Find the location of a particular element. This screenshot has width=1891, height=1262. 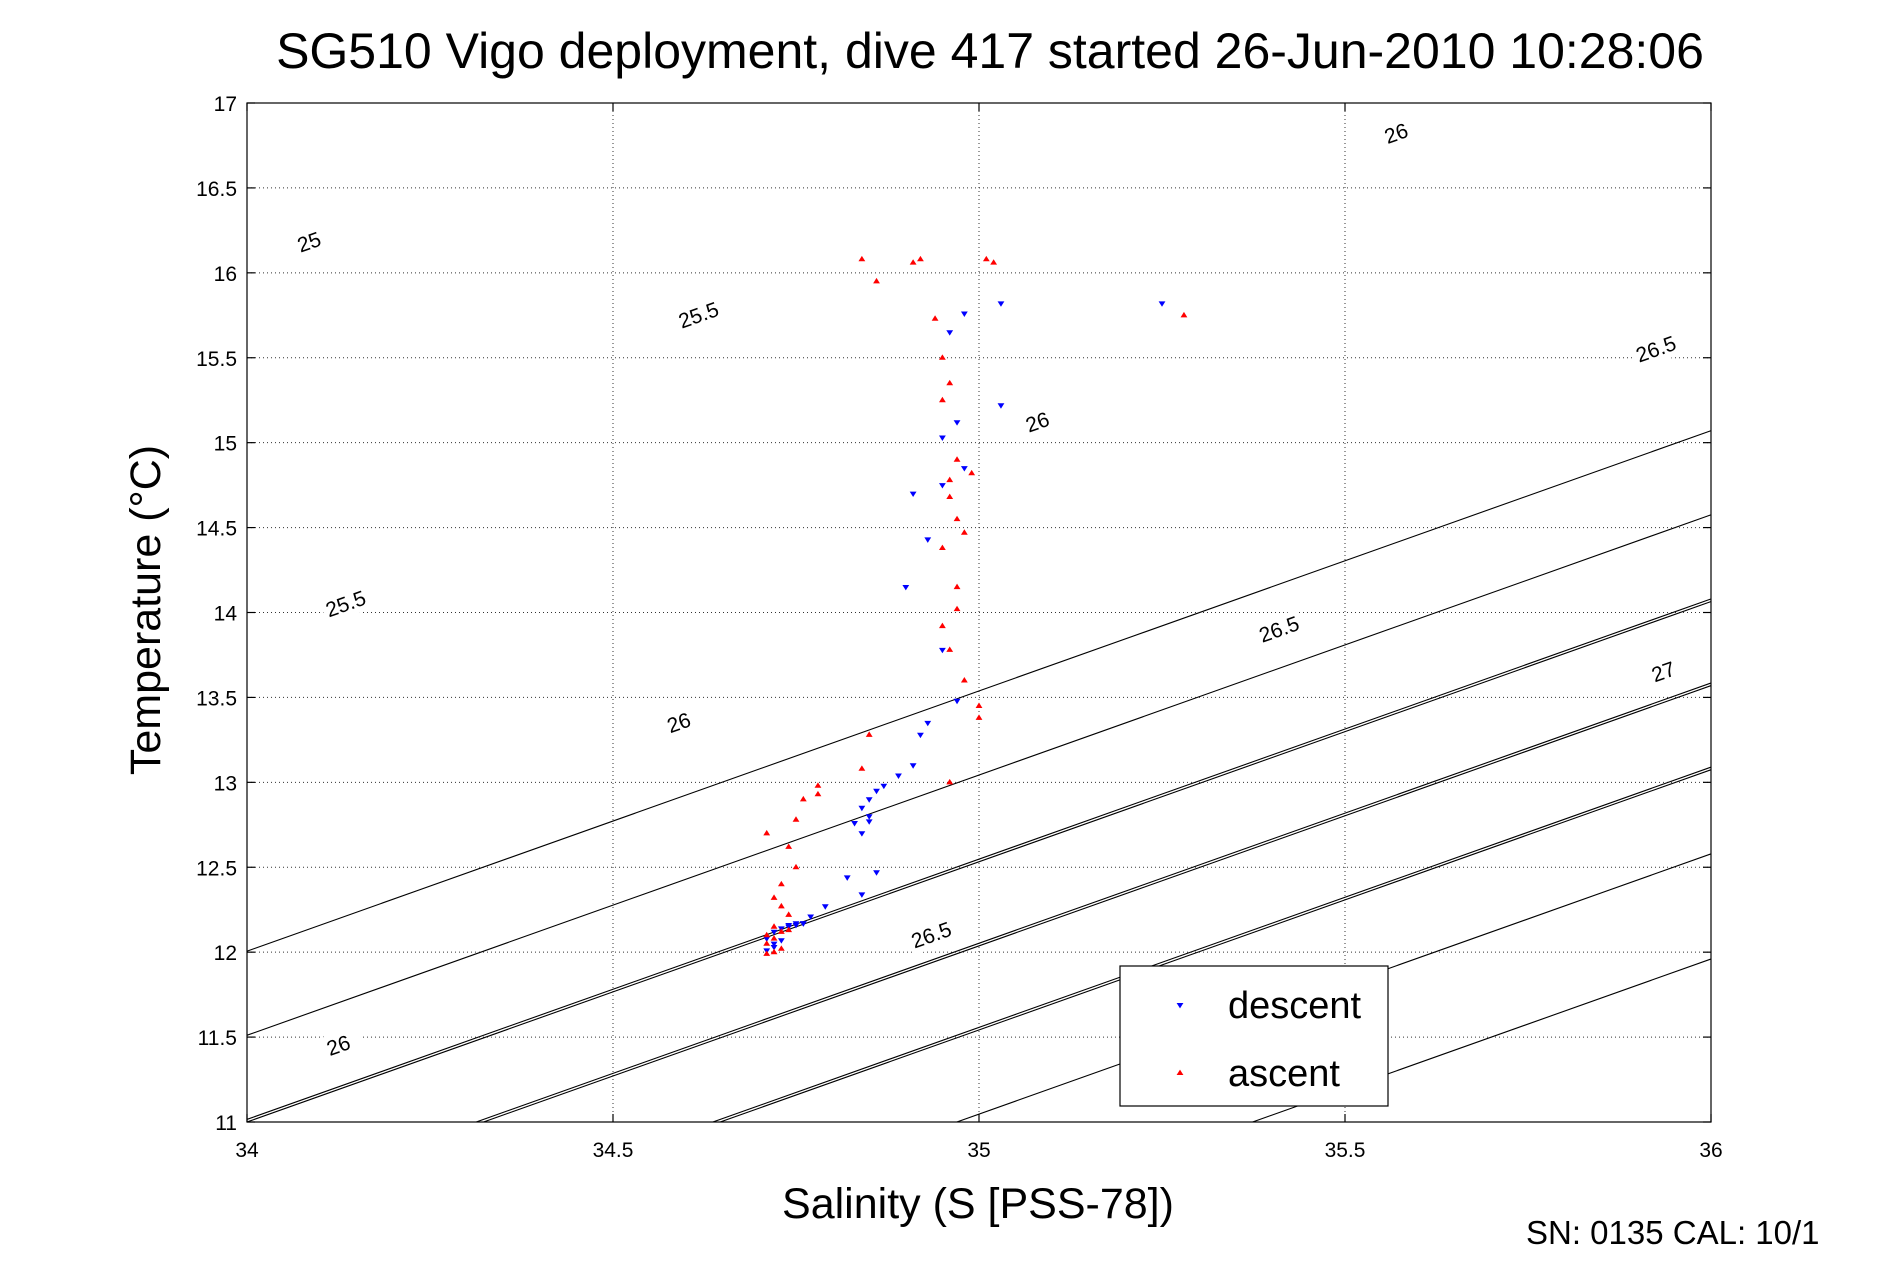

legend-marker-ascent is located at coordinates (1180, 1072).